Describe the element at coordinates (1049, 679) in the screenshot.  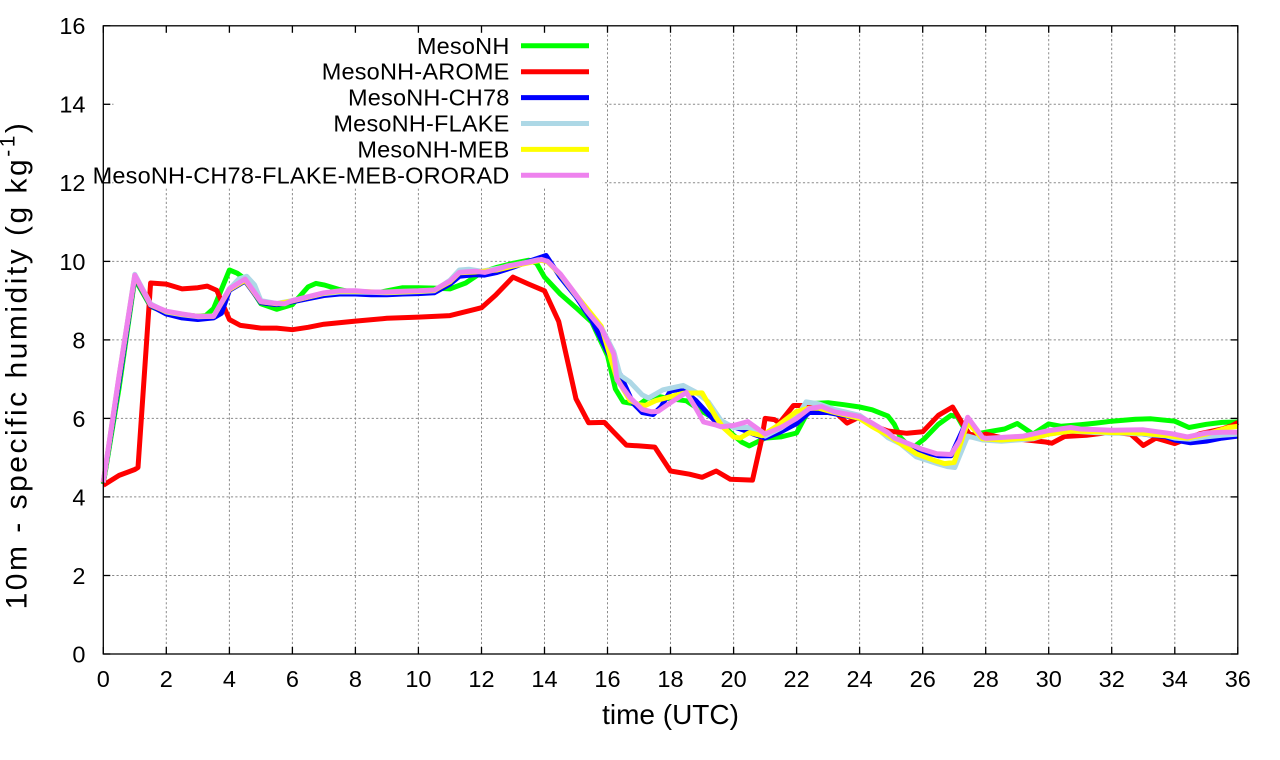
I see `svg-text: 30` at that location.